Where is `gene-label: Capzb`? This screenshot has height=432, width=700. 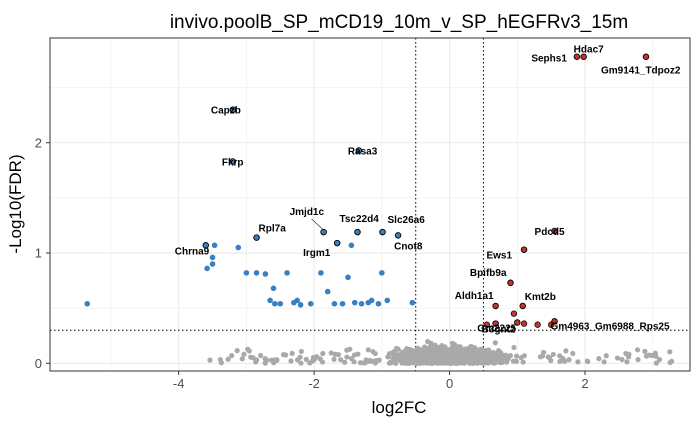
gene-label: Capzb is located at coordinates (226, 111).